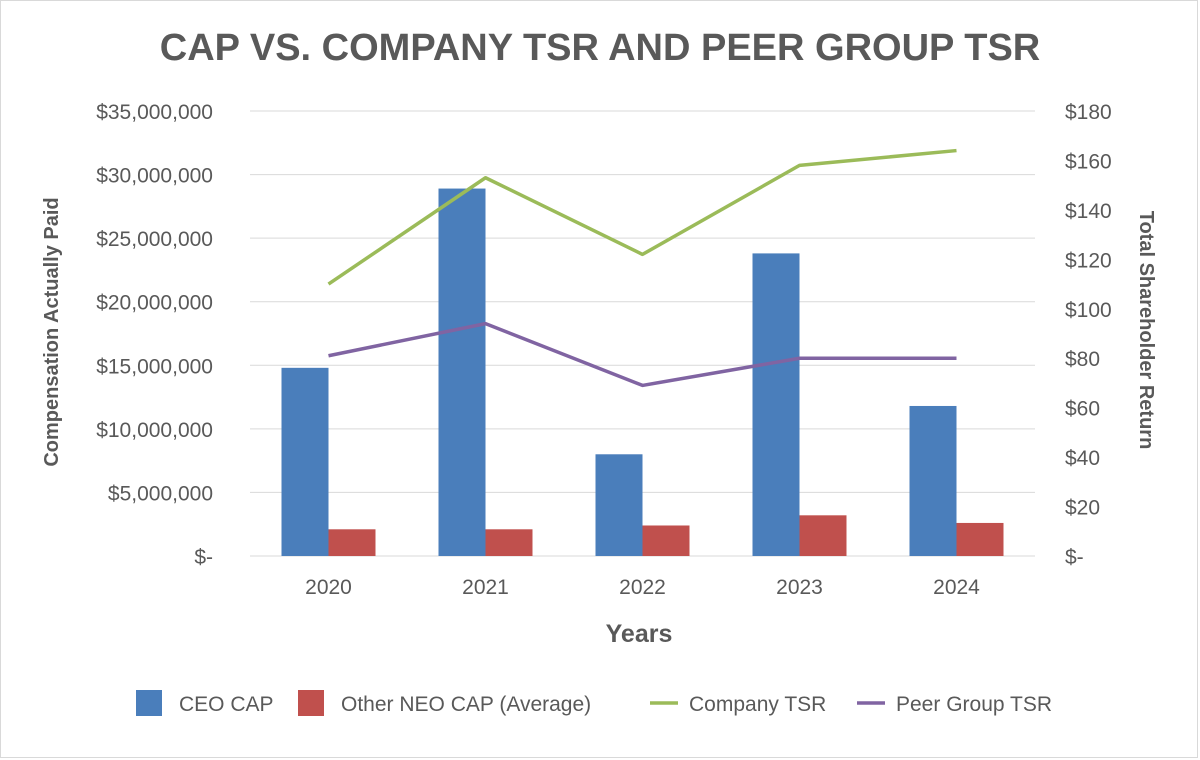 The width and height of the screenshot is (1200, 760). What do you see at coordinates (154, 303) in the screenshot?
I see `y-tick-label: $20,000,000` at bounding box center [154, 303].